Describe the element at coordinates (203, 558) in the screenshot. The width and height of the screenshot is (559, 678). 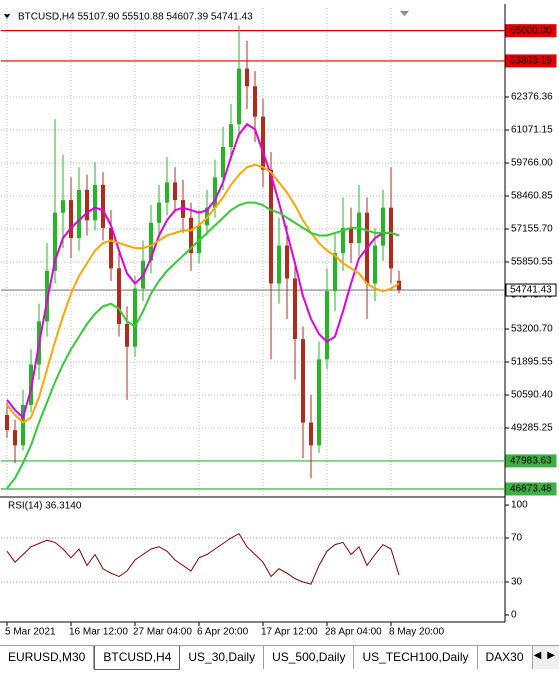
I see `rsi-line` at that location.